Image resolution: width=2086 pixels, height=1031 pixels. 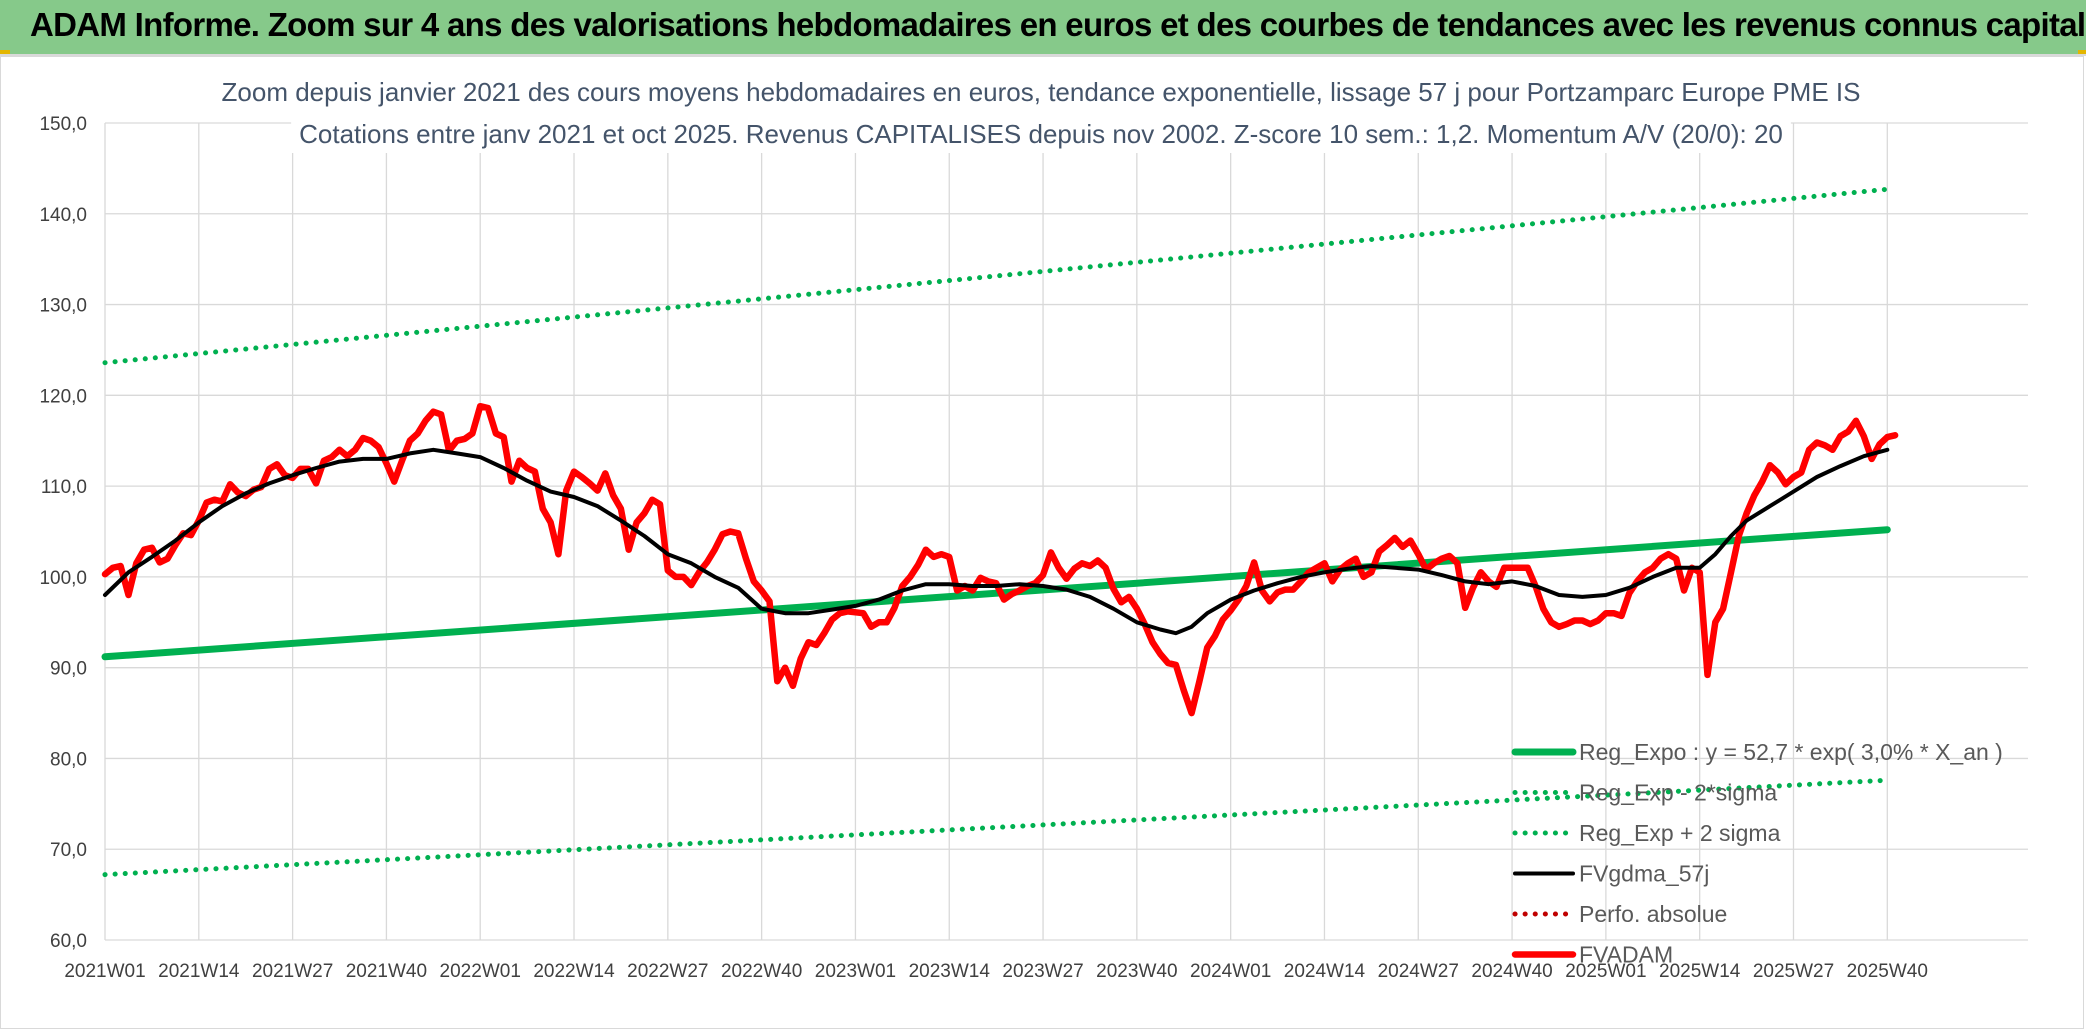 I want to click on x-tick-label: 2023W14, so click(x=950, y=971).